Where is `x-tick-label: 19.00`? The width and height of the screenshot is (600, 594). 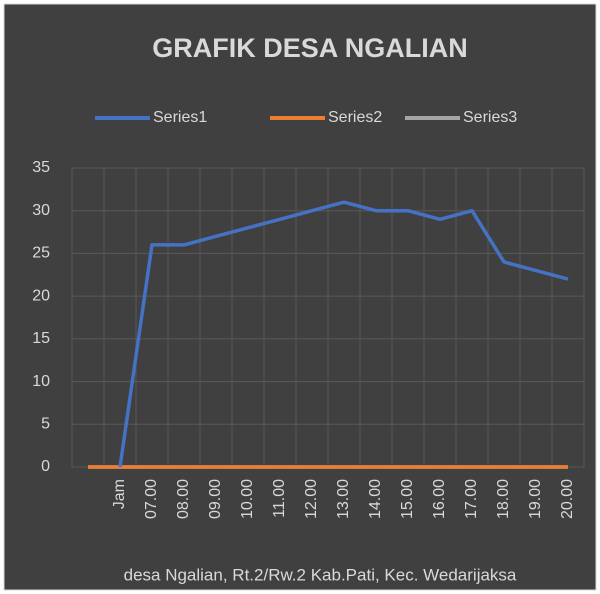 x-tick-label: 19.00 is located at coordinates (535, 499).